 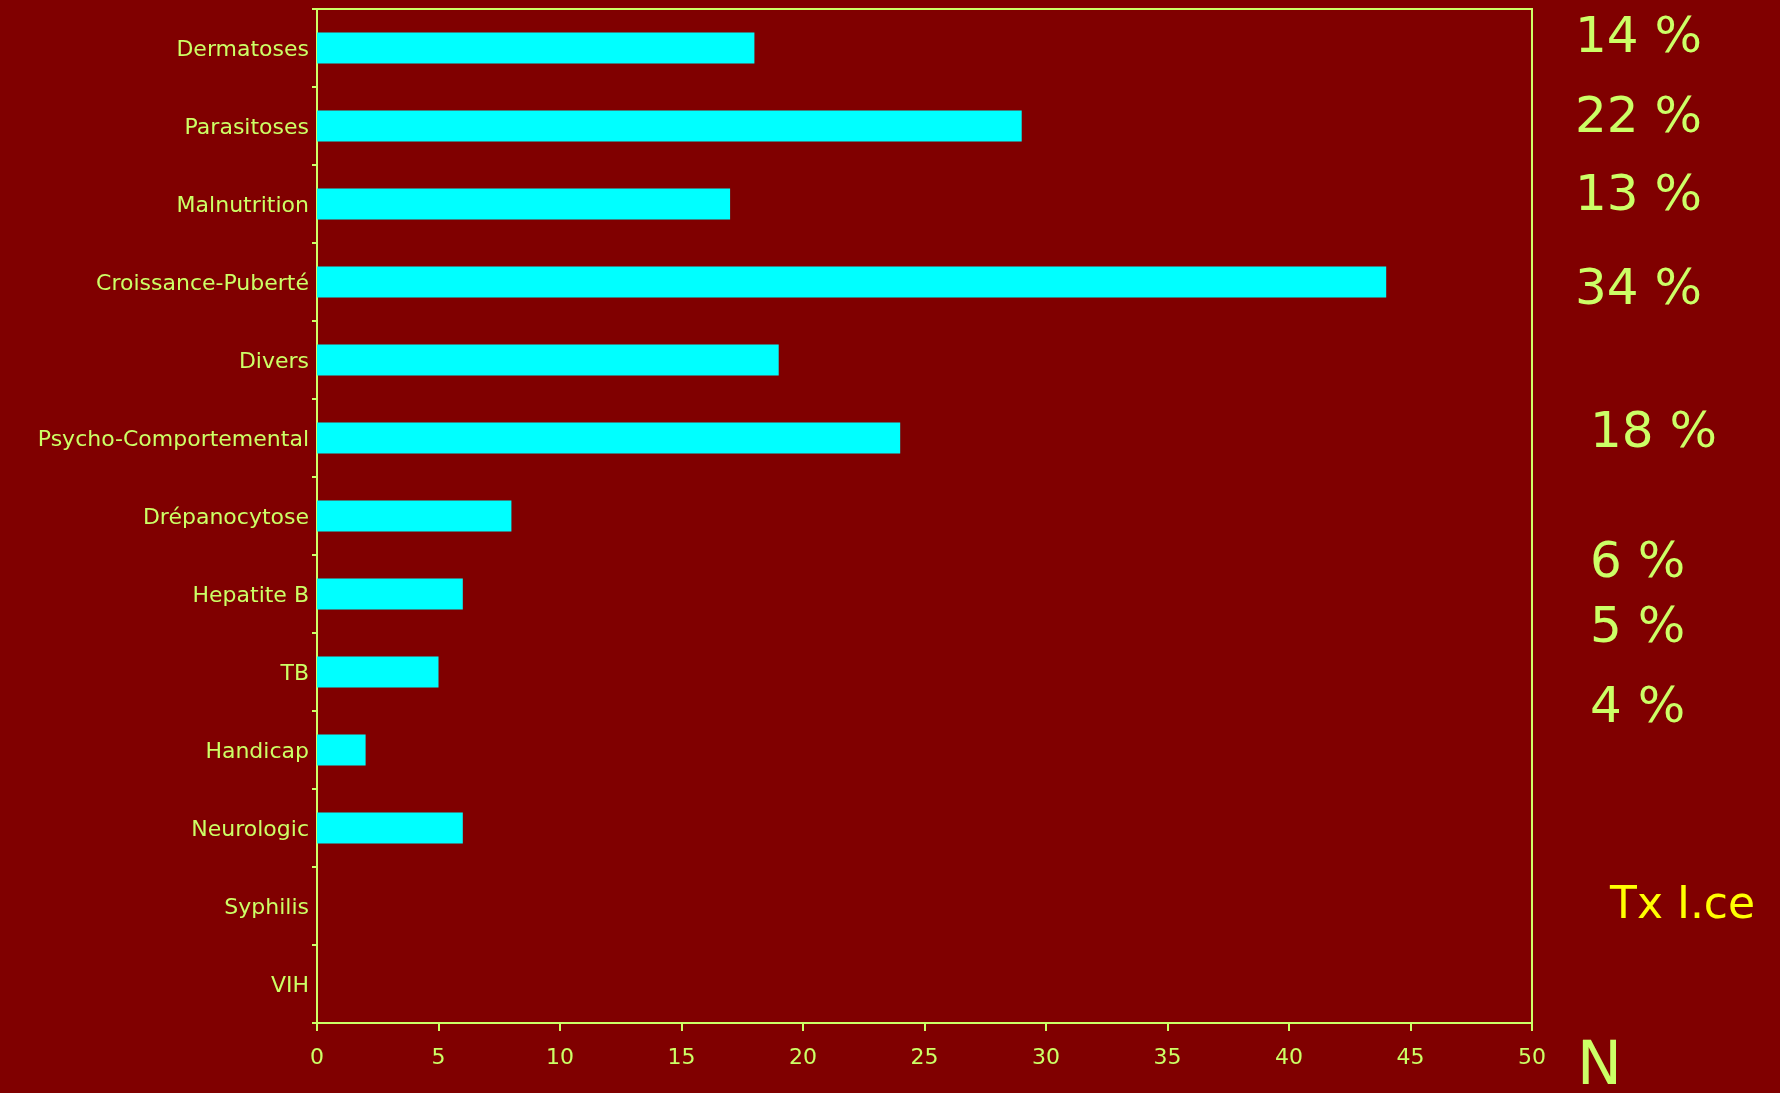 What do you see at coordinates (1639, 35) in the screenshot?
I see `text: 14 %` at bounding box center [1639, 35].